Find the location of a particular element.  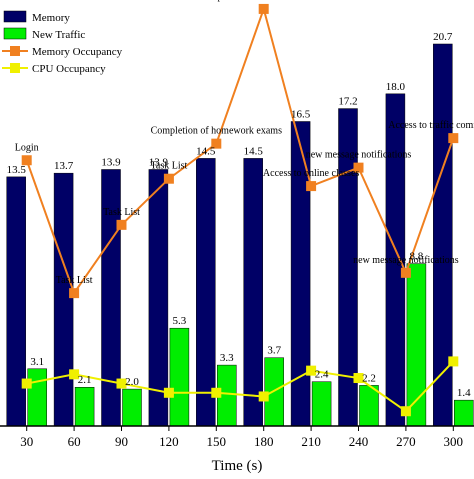

x-tick-label-240: 240 is located at coordinates (359, 441).